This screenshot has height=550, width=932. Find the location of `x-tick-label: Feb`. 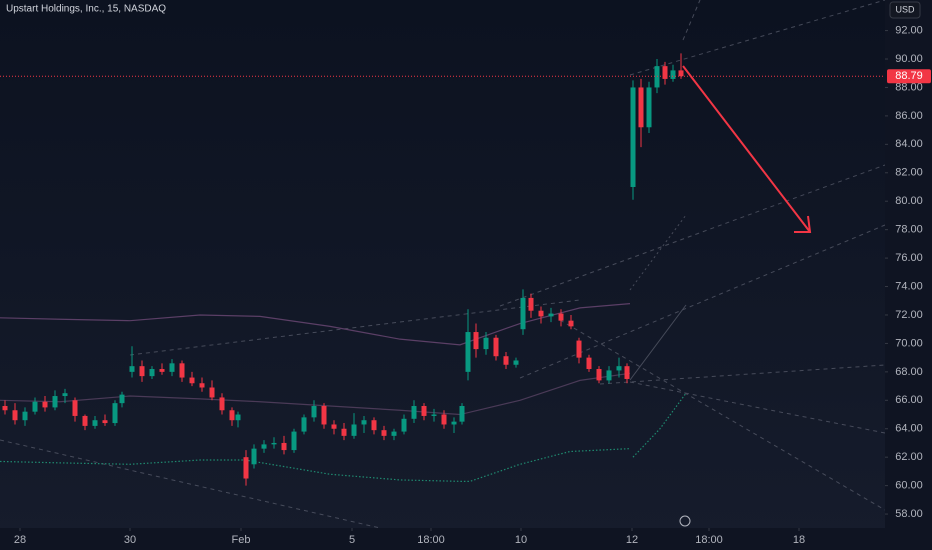

x-tick-label: Feb is located at coordinates (241, 540).